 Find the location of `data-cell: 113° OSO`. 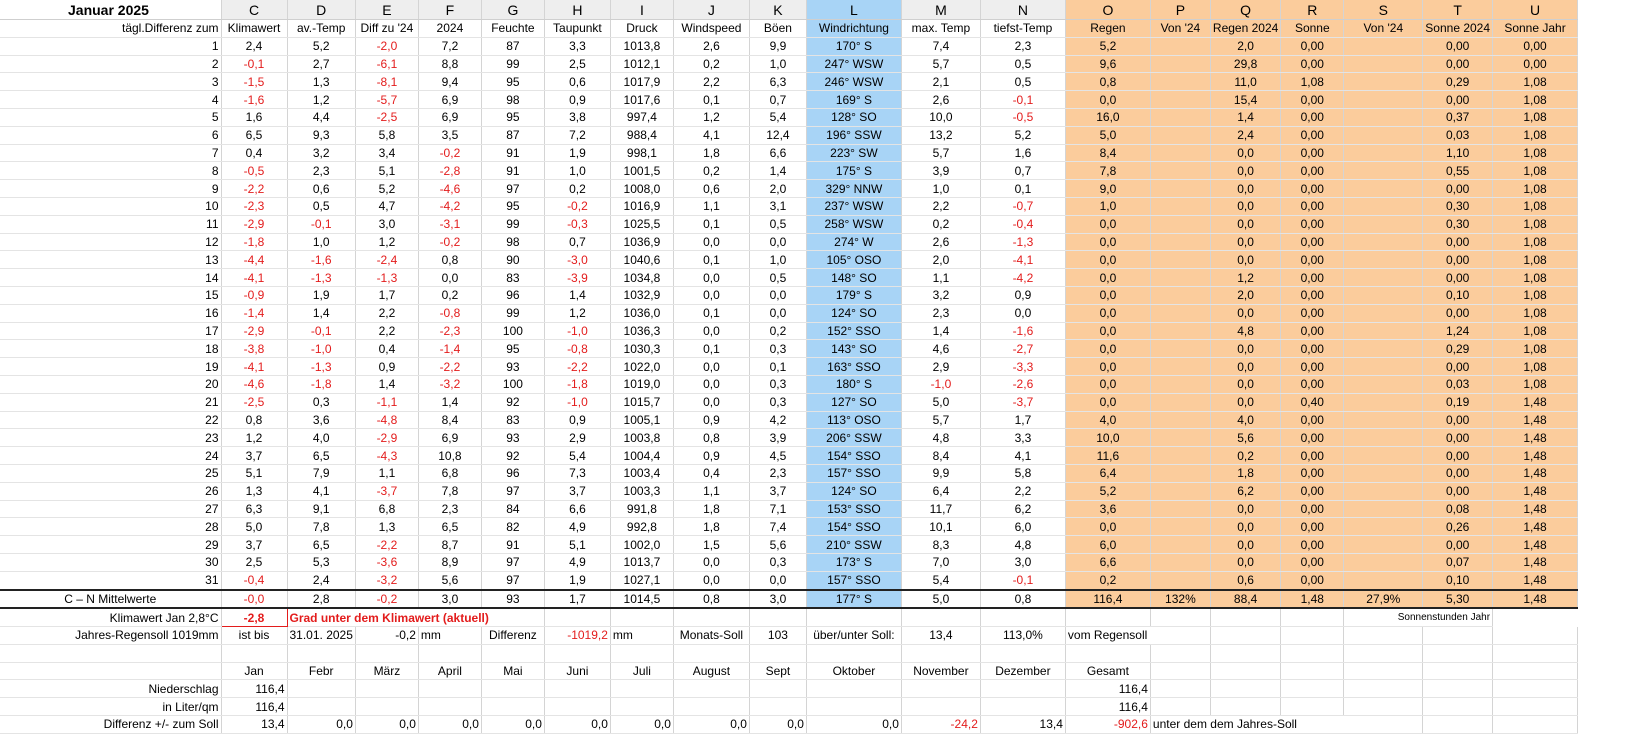

data-cell: 113° OSO is located at coordinates (854, 420).